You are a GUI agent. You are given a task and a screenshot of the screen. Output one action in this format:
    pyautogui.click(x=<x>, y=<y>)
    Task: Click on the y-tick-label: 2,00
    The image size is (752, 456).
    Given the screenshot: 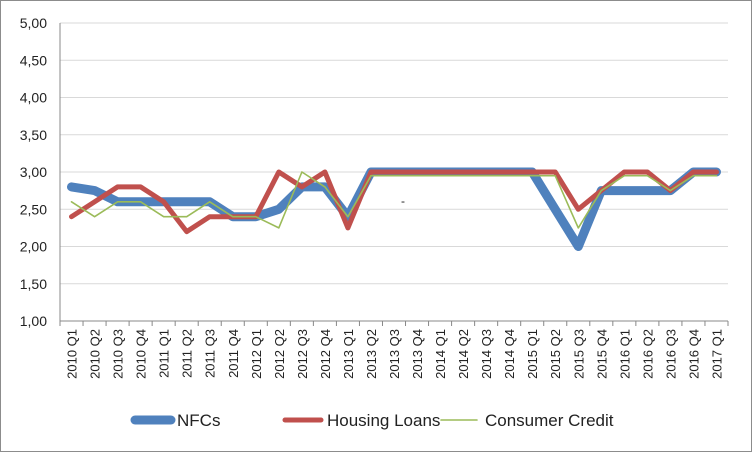 What is the action you would take?
    pyautogui.click(x=33, y=247)
    